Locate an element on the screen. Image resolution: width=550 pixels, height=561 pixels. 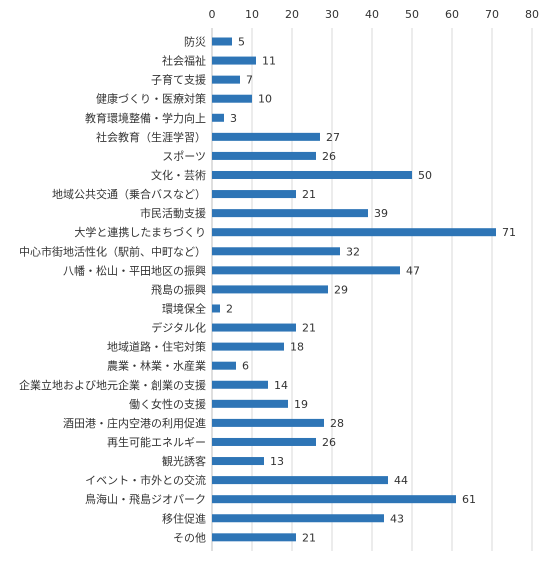
data-label: 50 is located at coordinates (425, 175).